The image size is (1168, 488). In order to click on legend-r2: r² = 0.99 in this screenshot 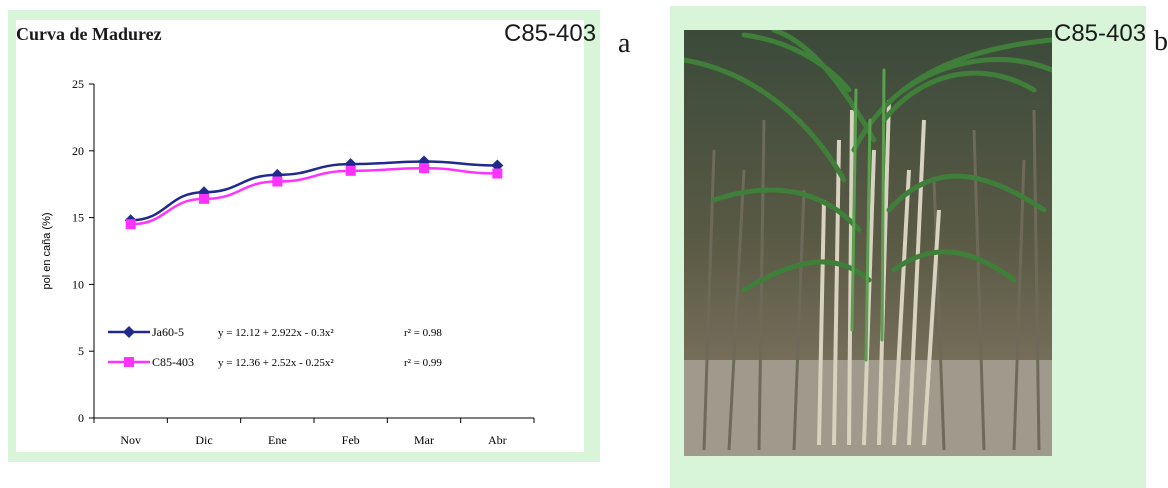, I will do `click(423, 363)`.